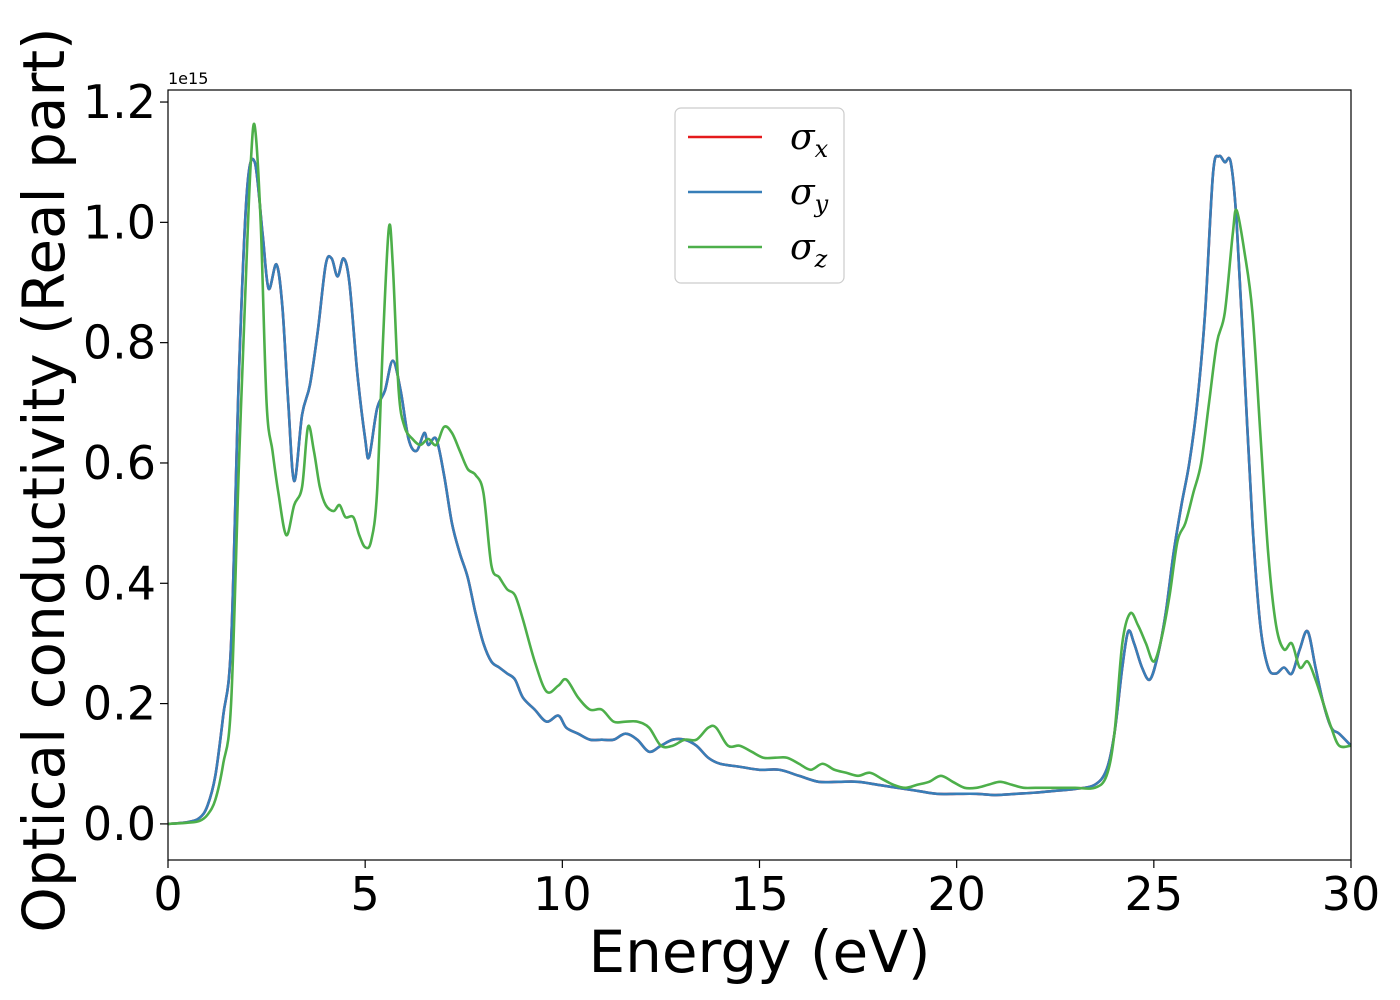 The image size is (1400, 1000). I want to click on x-tick-label: 20, so click(956, 894).